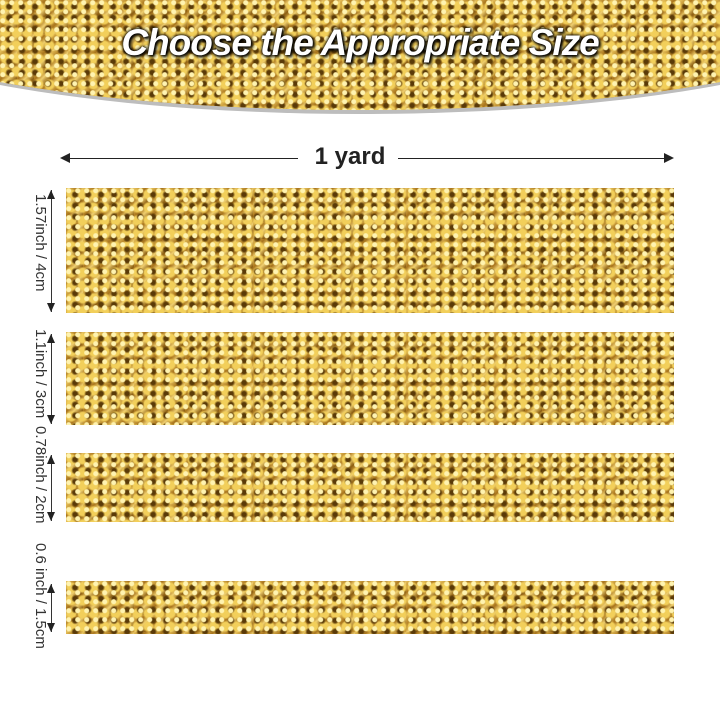 This screenshot has width=720, height=720. Describe the element at coordinates (669, 158) in the screenshot. I see `arrow-right-icon` at that location.